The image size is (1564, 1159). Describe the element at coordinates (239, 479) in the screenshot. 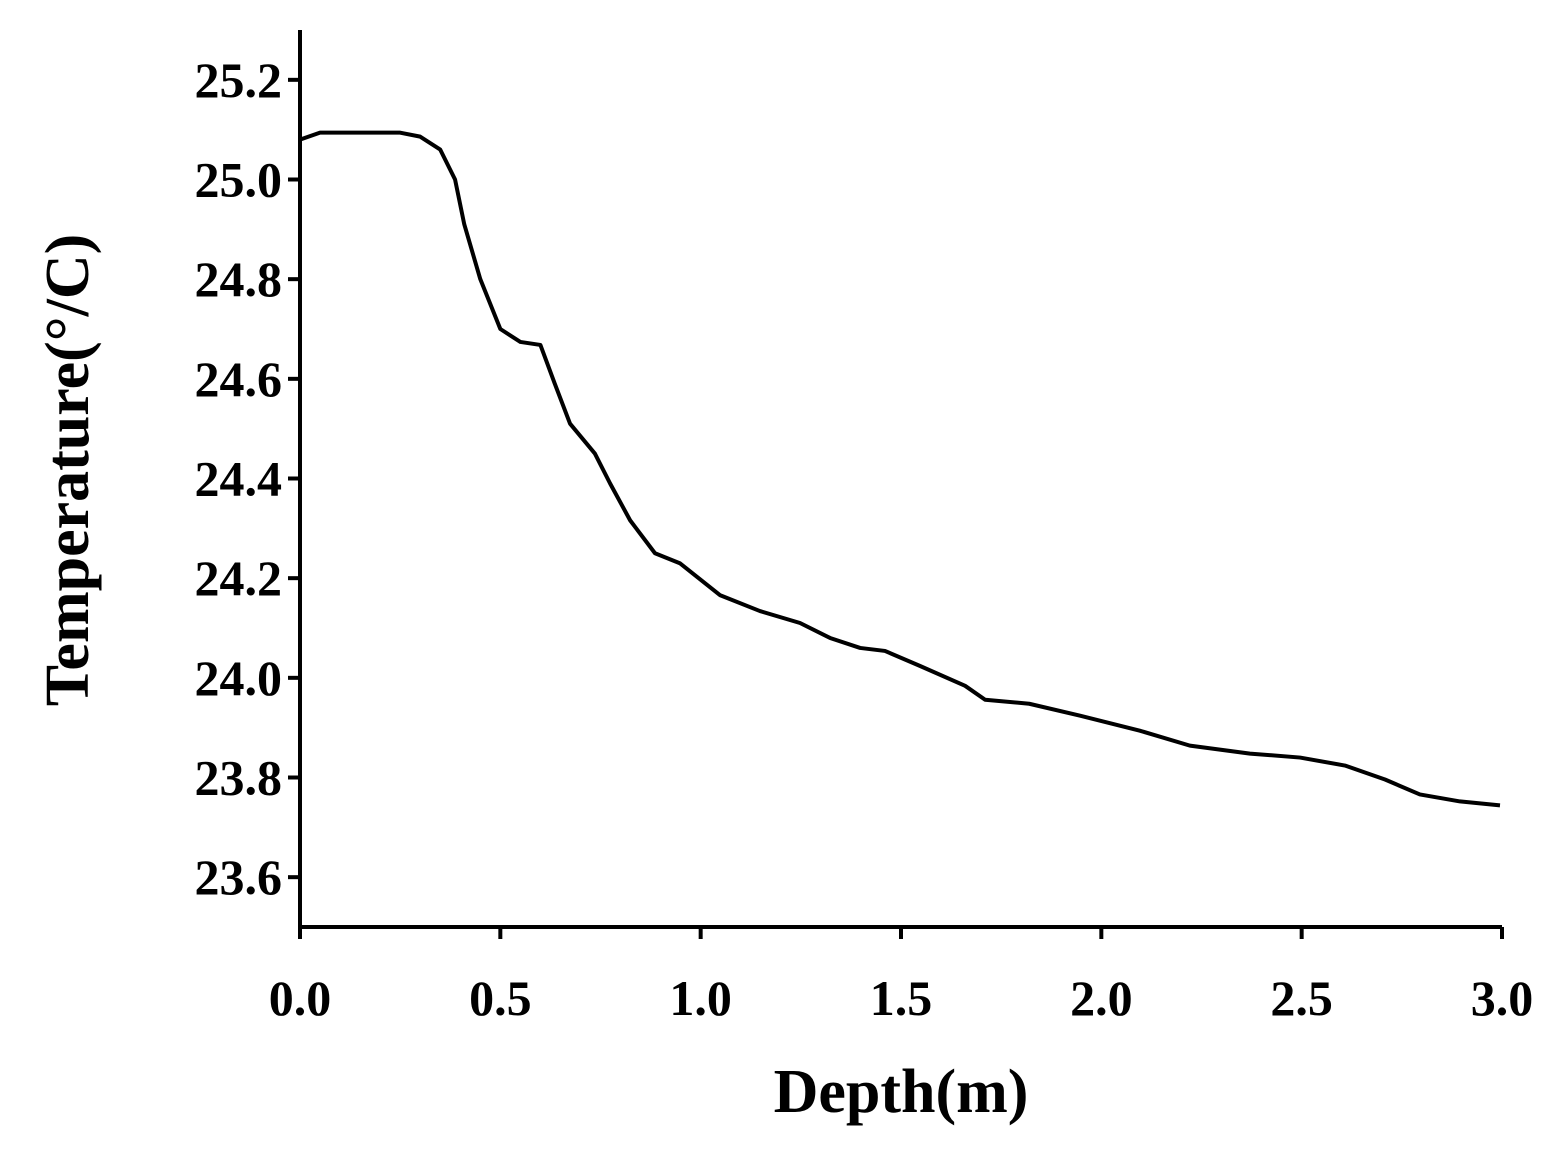

I see `y-tick-label: 24.4` at that location.